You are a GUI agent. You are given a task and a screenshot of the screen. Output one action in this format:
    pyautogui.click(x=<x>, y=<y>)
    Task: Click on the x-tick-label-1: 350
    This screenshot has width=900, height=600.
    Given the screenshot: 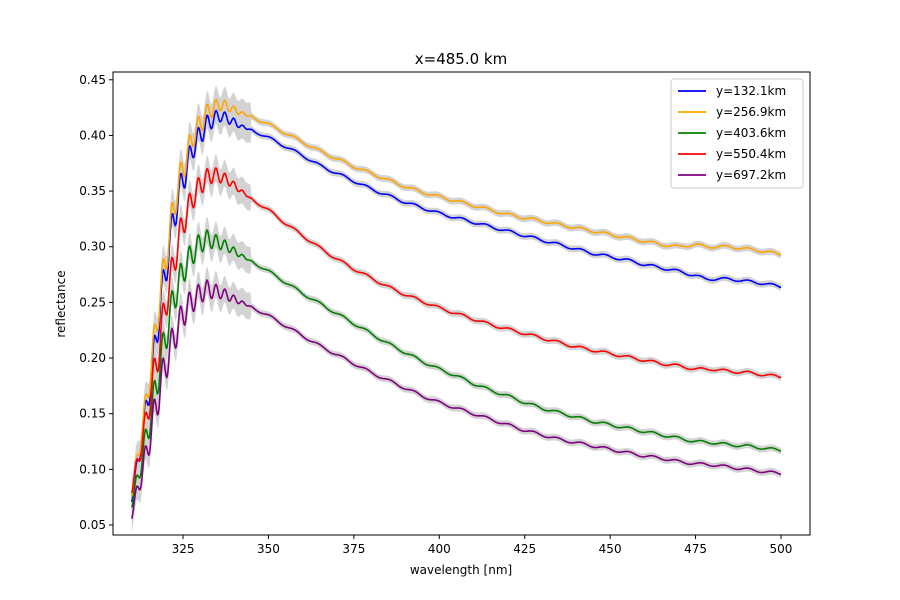 What is the action you would take?
    pyautogui.click(x=268, y=549)
    